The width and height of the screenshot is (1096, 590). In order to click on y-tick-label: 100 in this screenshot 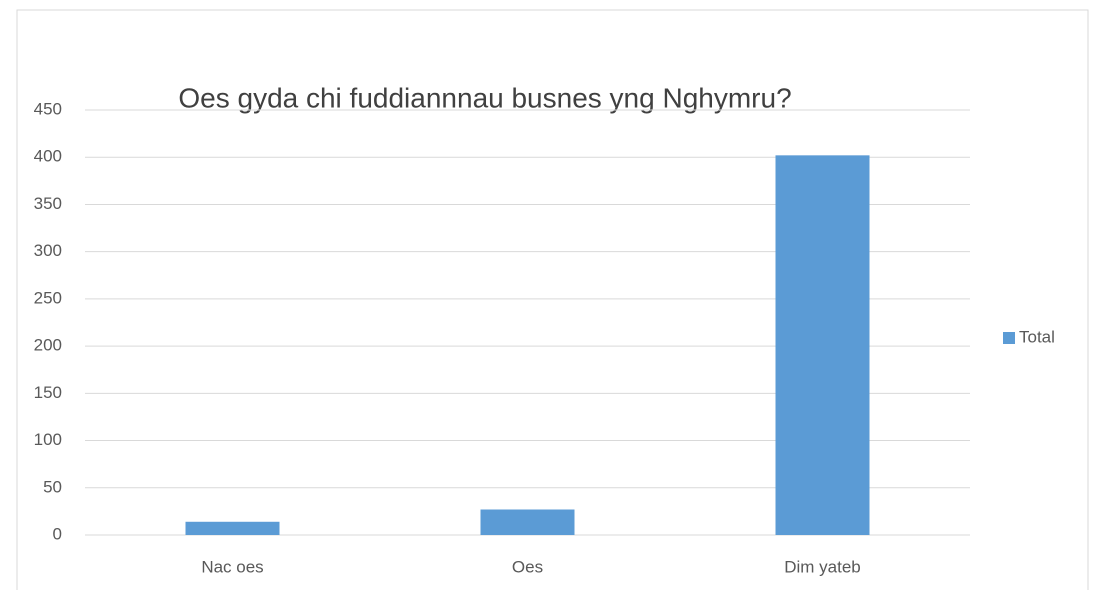, I will do `click(48, 439)`.